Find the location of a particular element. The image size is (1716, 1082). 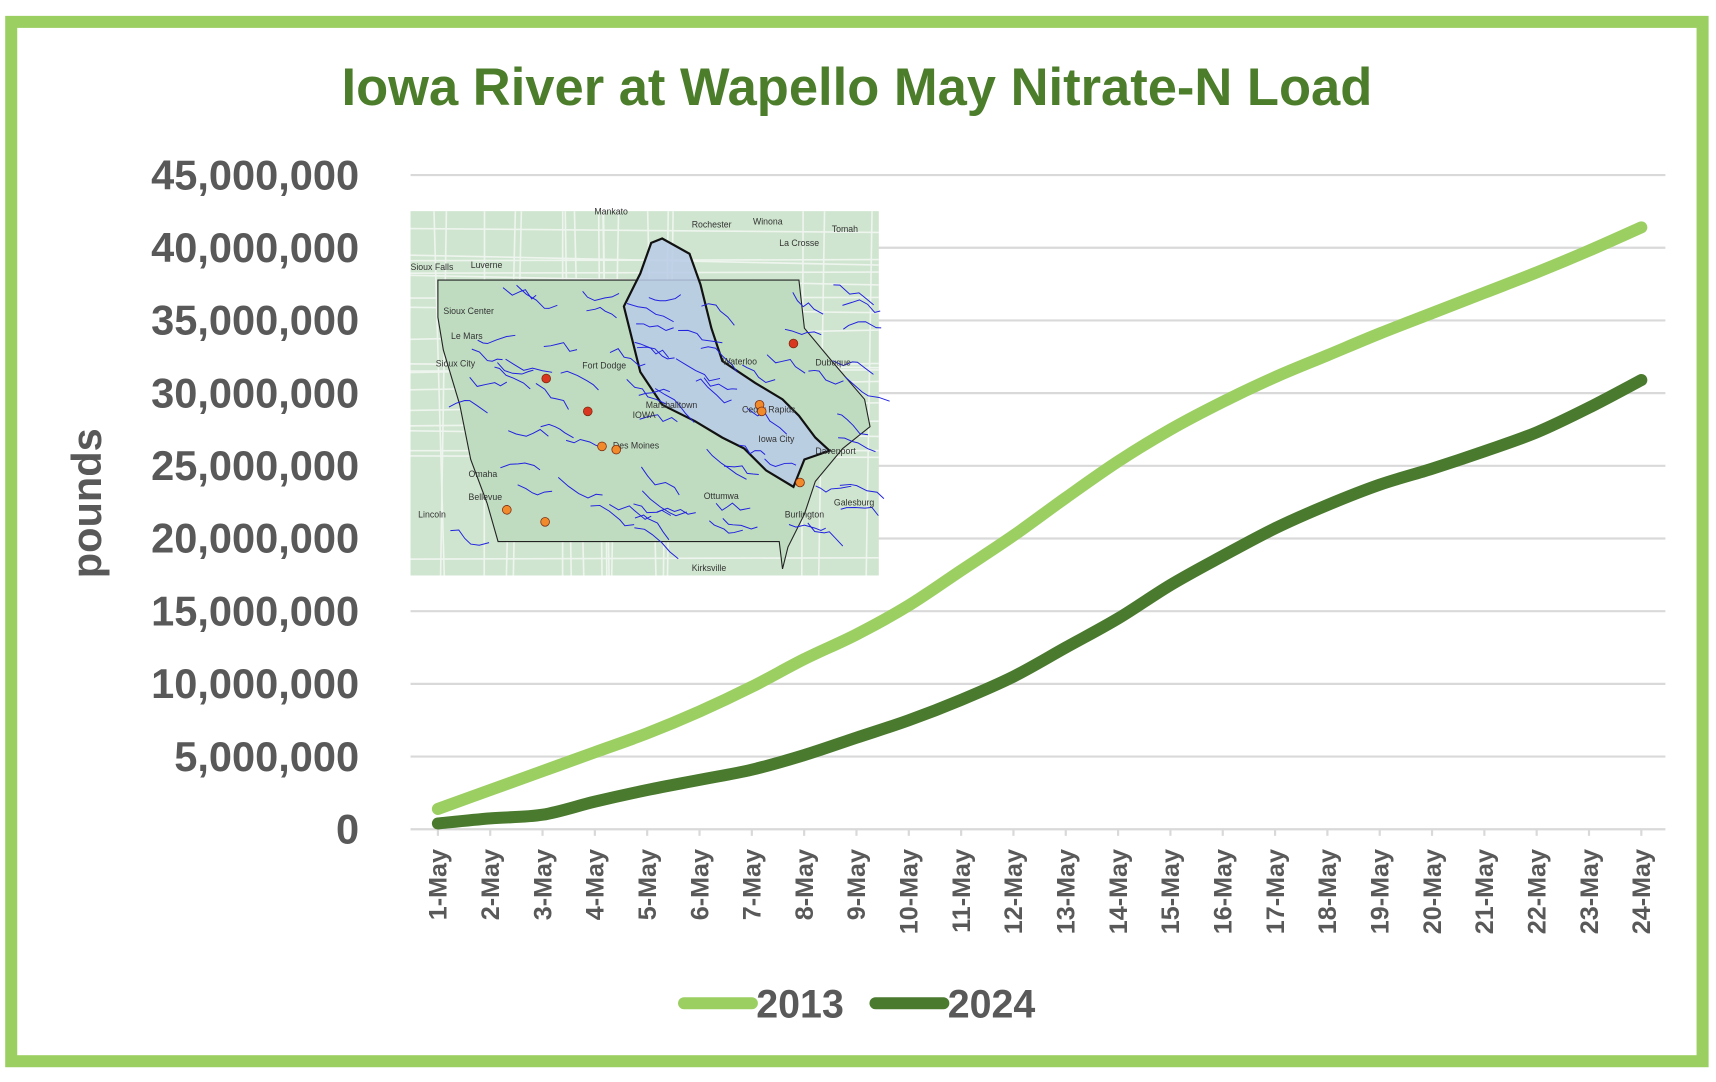

x-tick-label: 3-May is located at coordinates (543, 884).